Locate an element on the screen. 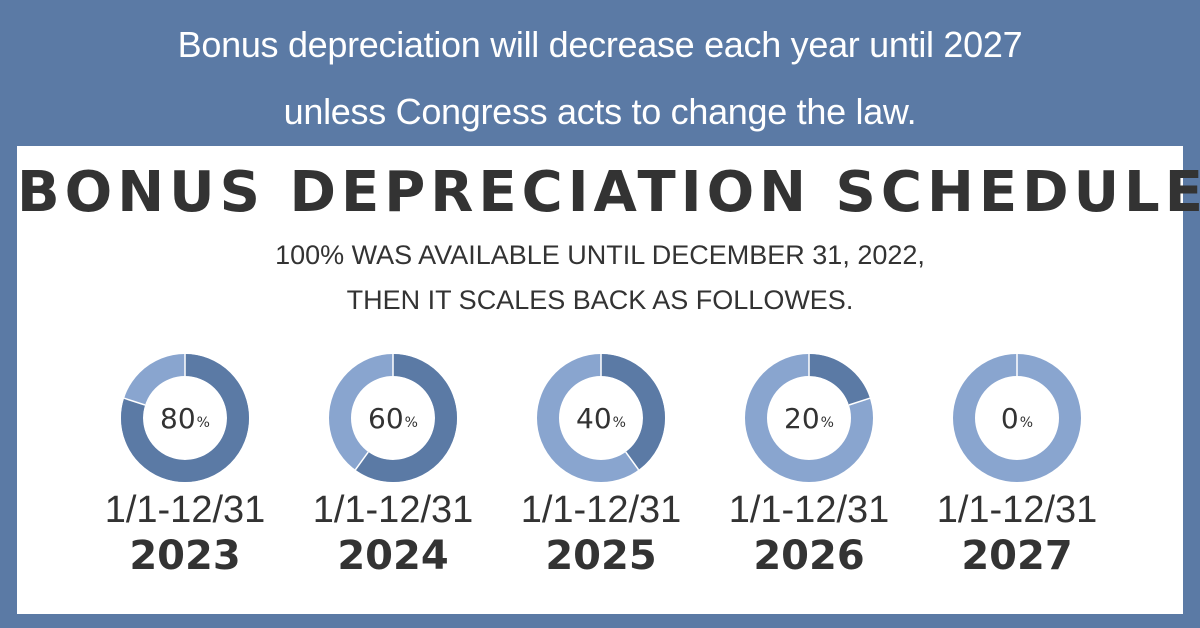 The height and width of the screenshot is (628, 1200). donut-percent-value: 80 is located at coordinates (178, 418).